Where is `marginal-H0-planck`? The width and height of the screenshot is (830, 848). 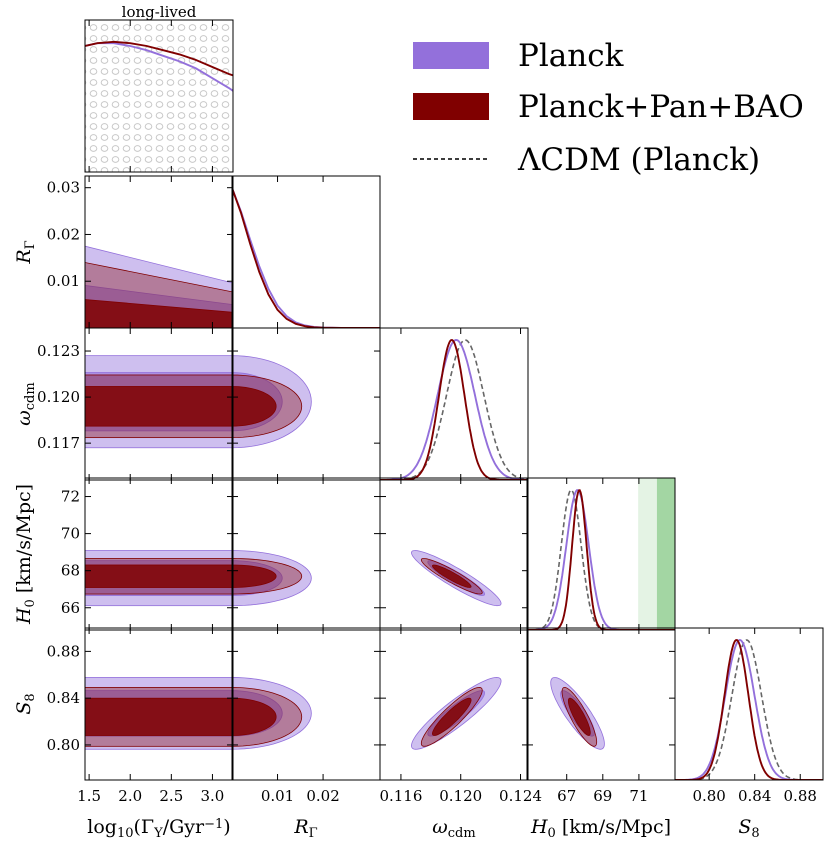 marginal-H0-planck is located at coordinates (601, 559).